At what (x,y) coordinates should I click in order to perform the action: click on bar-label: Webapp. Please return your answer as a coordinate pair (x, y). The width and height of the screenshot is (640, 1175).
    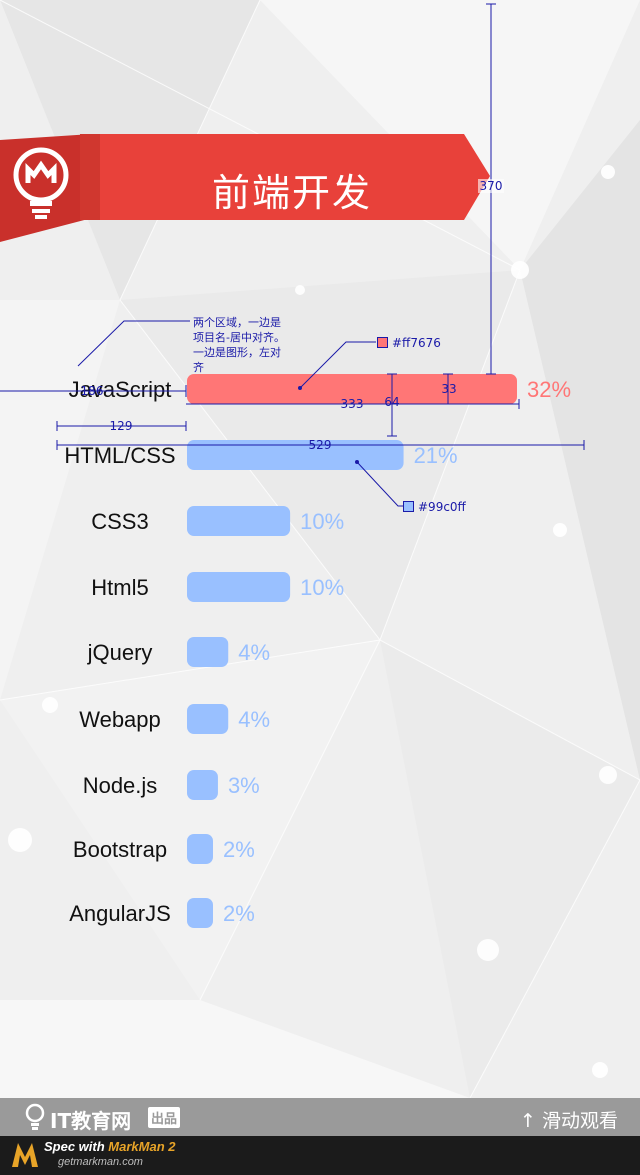
    Looking at the image, I should click on (120, 719).